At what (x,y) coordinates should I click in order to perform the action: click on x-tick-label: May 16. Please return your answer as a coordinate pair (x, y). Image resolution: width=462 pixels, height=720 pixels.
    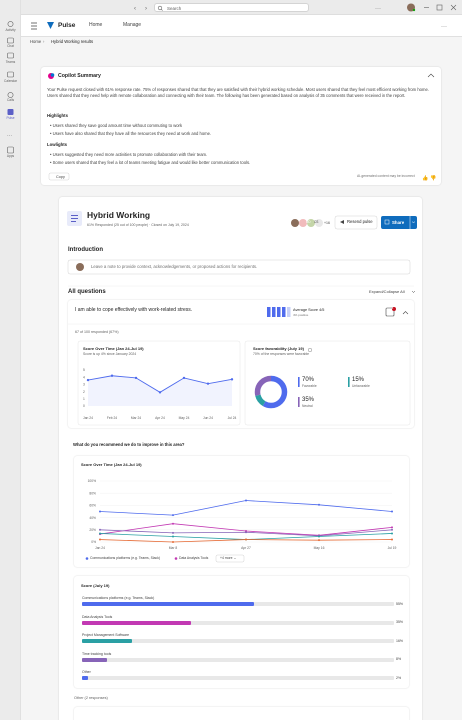
    Looking at the image, I should click on (319, 548).